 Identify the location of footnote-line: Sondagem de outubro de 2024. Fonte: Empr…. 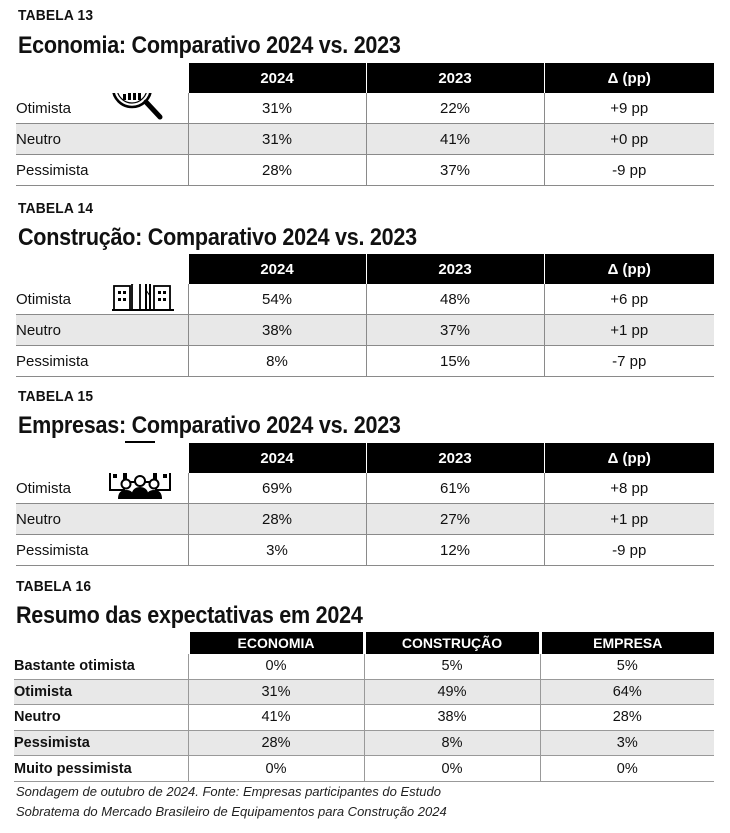
(228, 791).